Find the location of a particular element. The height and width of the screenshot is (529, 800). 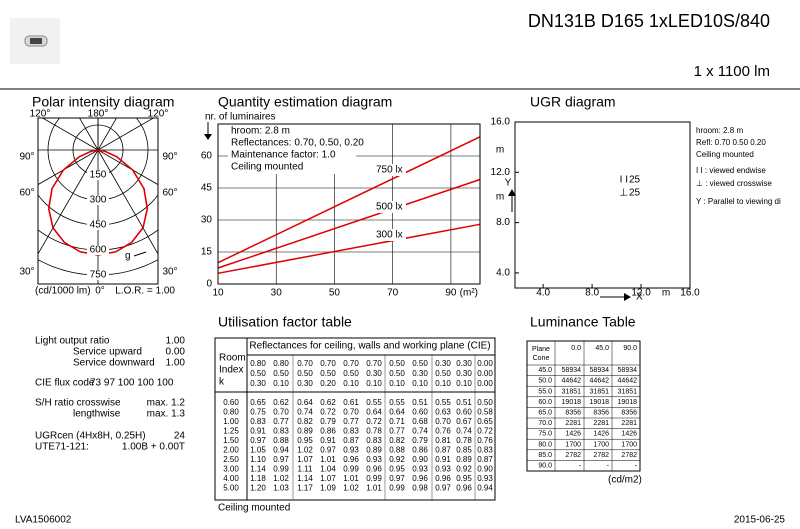

utilisation-factor: 1.01 is located at coordinates (351, 478).